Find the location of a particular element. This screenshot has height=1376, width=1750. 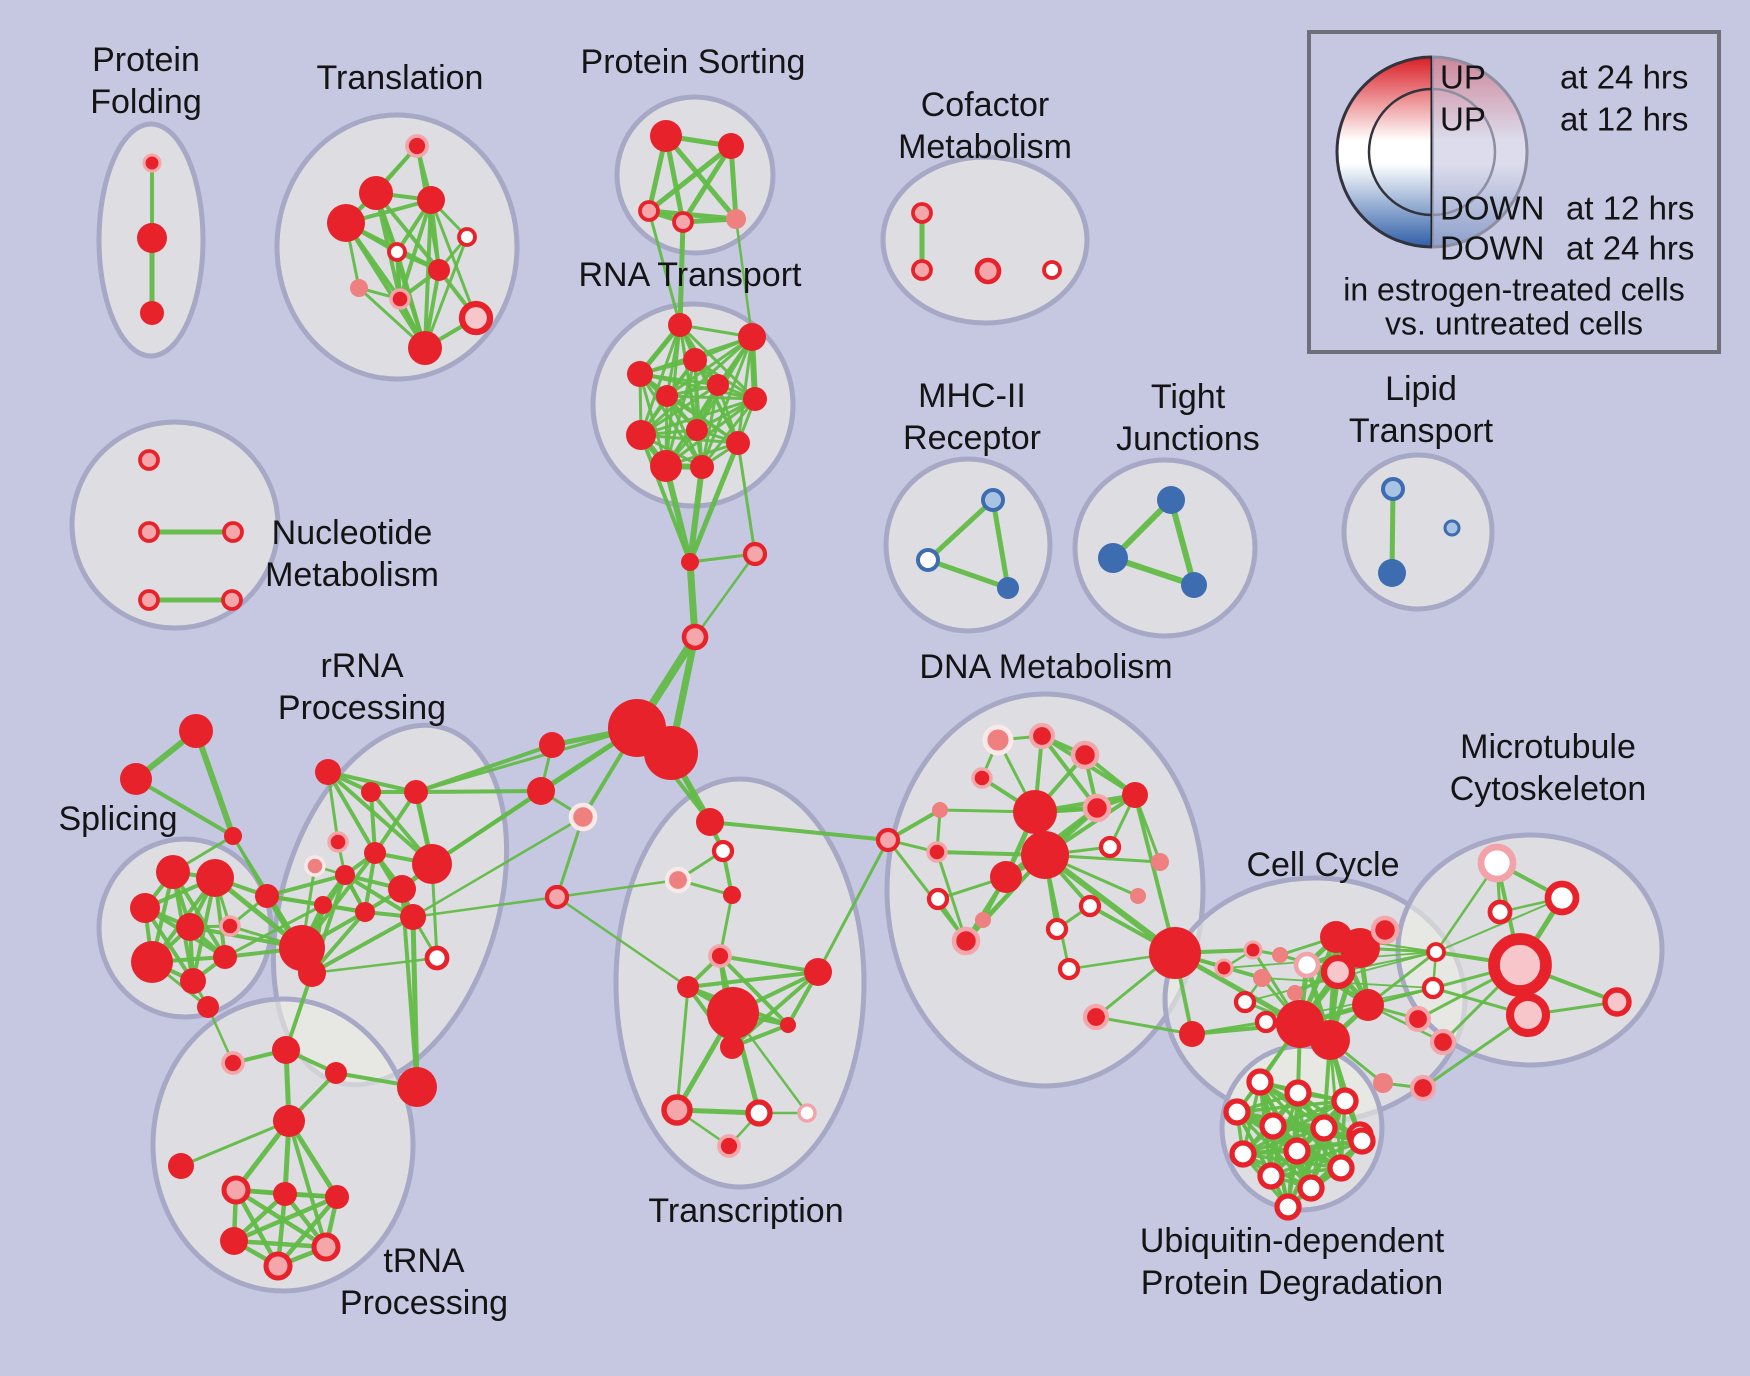

node-rt2 is located at coordinates (752, 337).